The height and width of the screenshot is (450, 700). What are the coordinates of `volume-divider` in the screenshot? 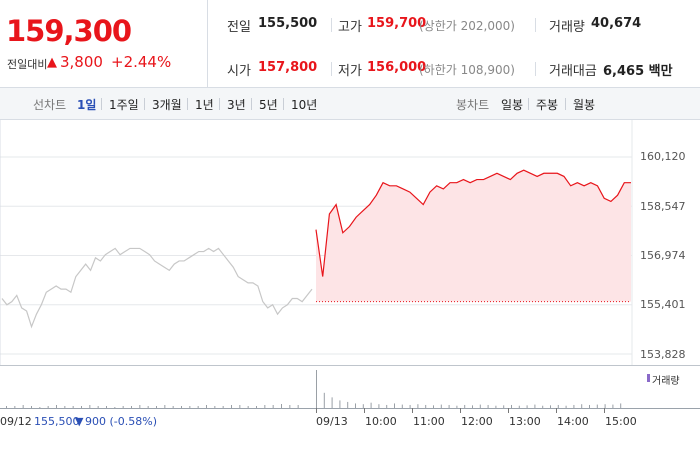 It's located at (350, 365).